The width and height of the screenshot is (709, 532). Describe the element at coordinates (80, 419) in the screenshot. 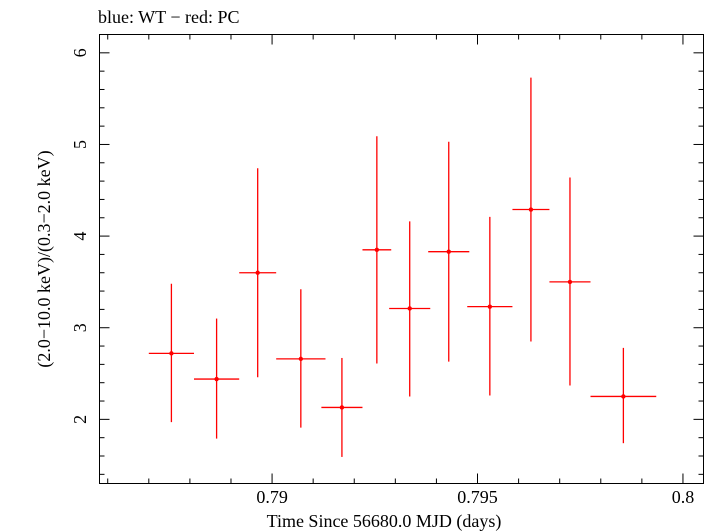

I see `y-tick-label: 2` at that location.